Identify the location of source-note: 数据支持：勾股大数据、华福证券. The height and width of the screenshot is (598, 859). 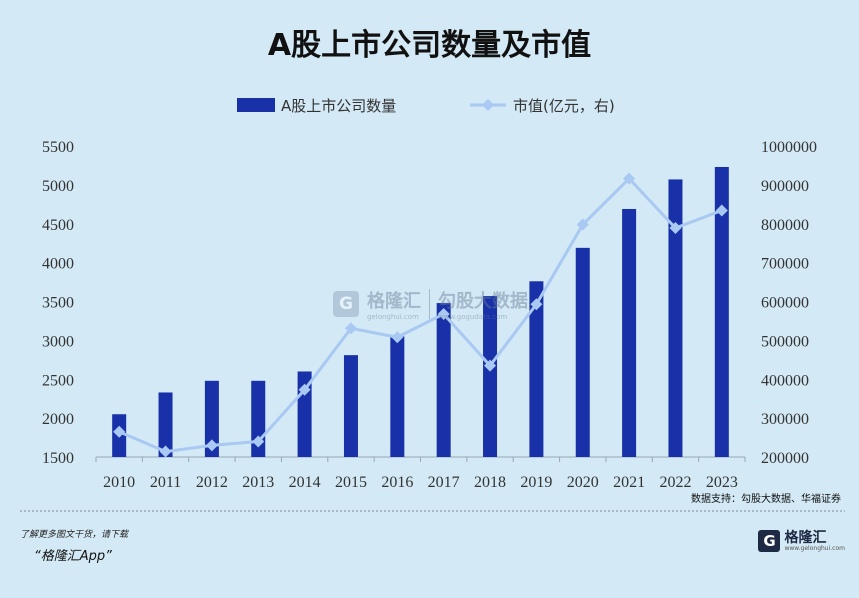
(766, 499).